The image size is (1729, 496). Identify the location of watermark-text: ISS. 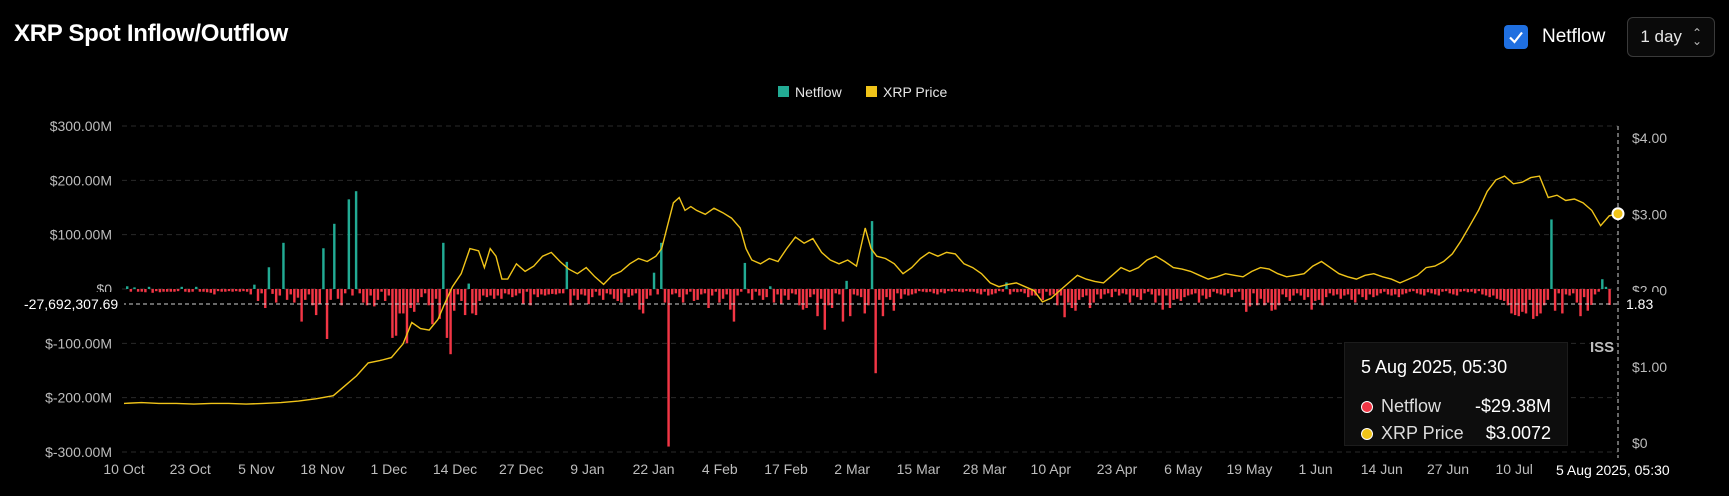
(1602, 347).